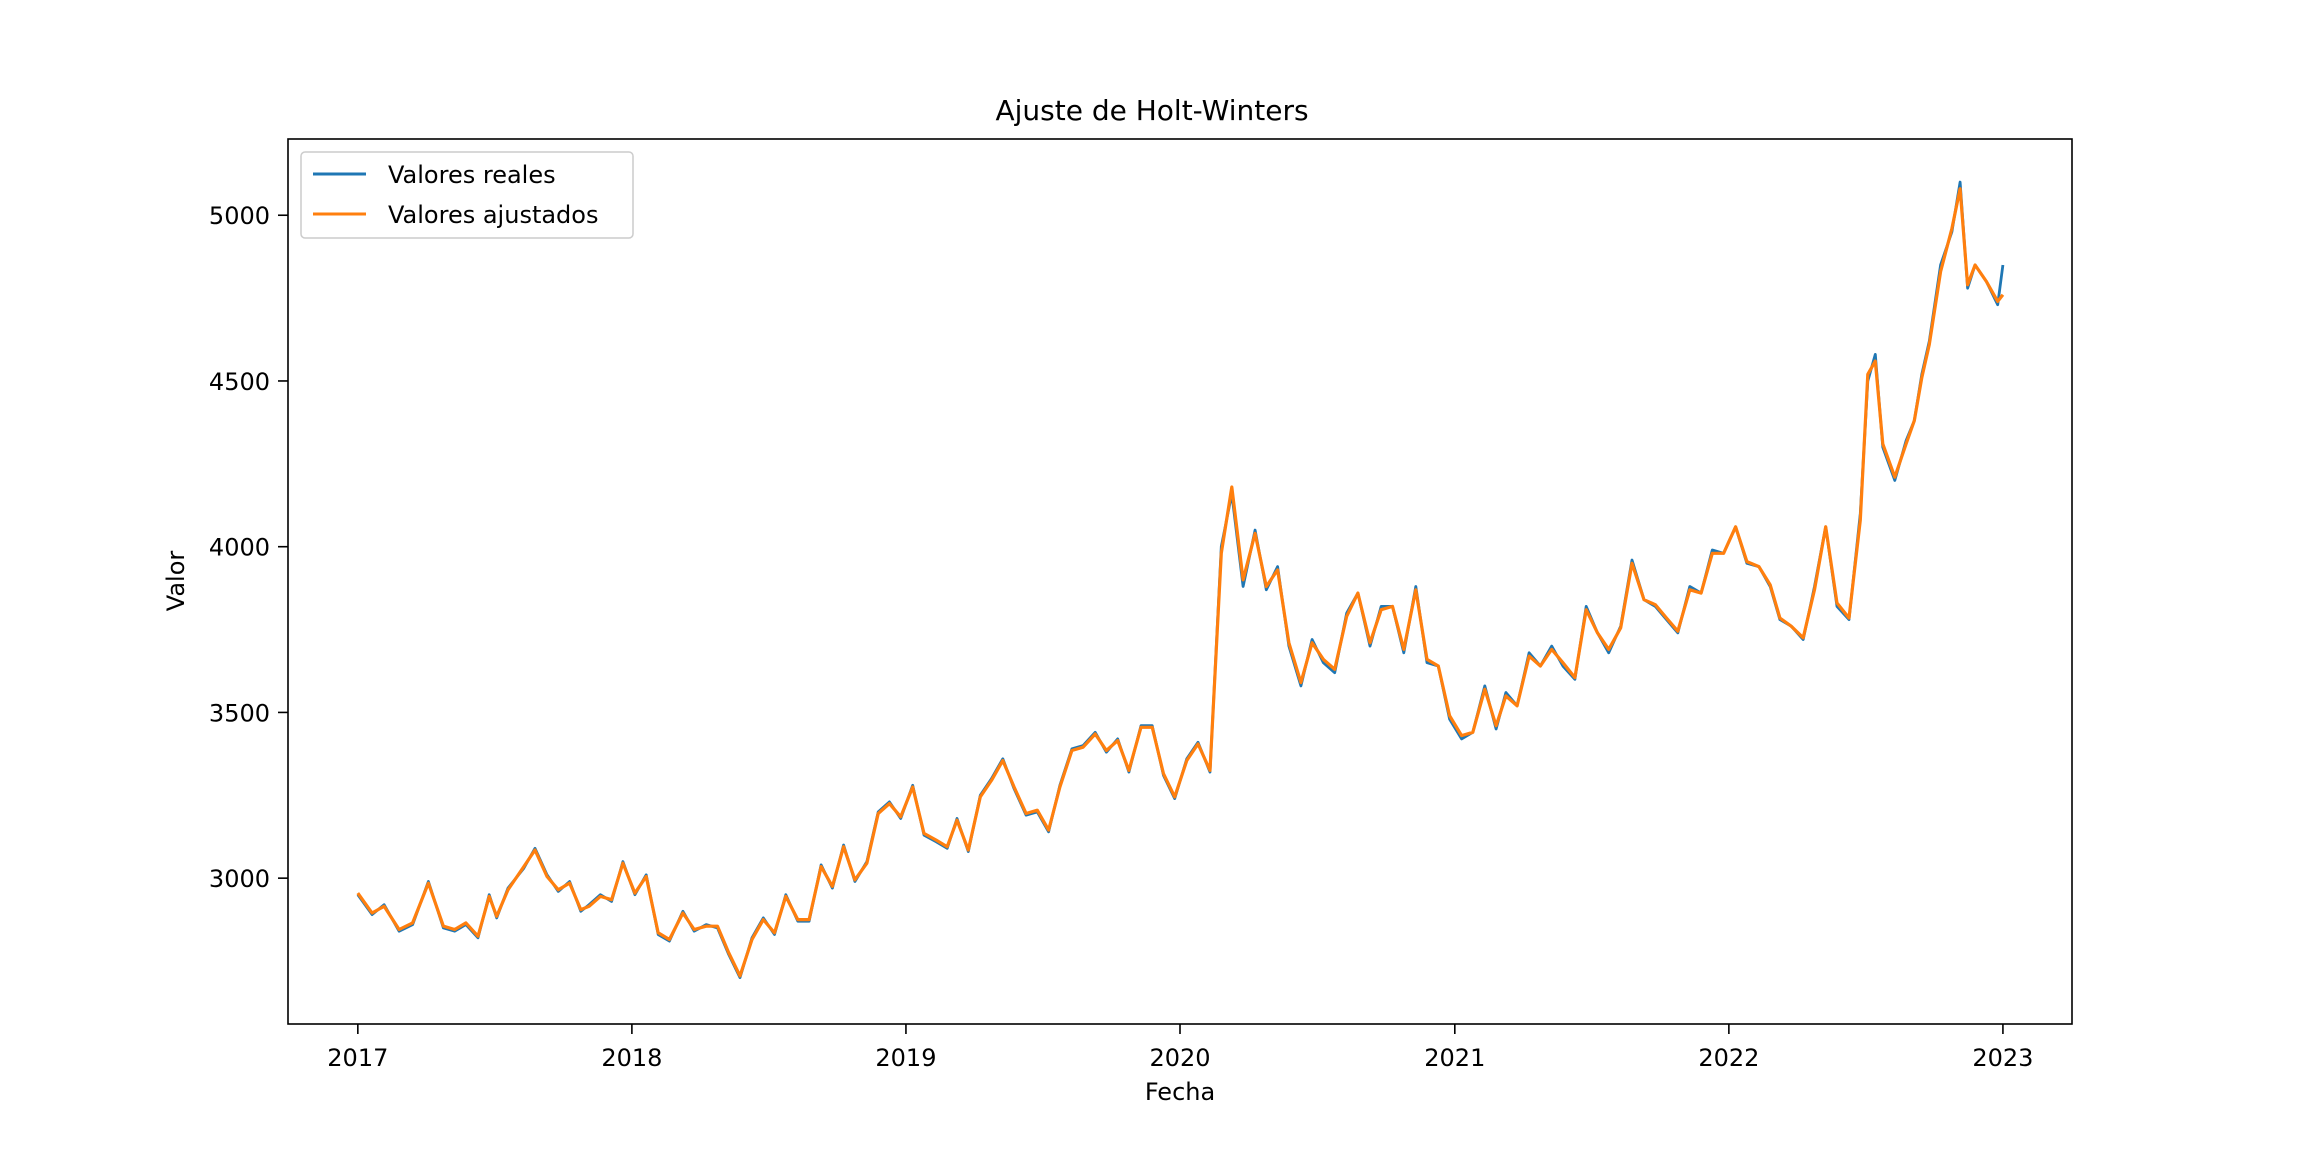 This screenshot has height=1152, width=2304. Describe the element at coordinates (1179, 1058) in the screenshot. I see `x-tick-label: 2020` at that location.